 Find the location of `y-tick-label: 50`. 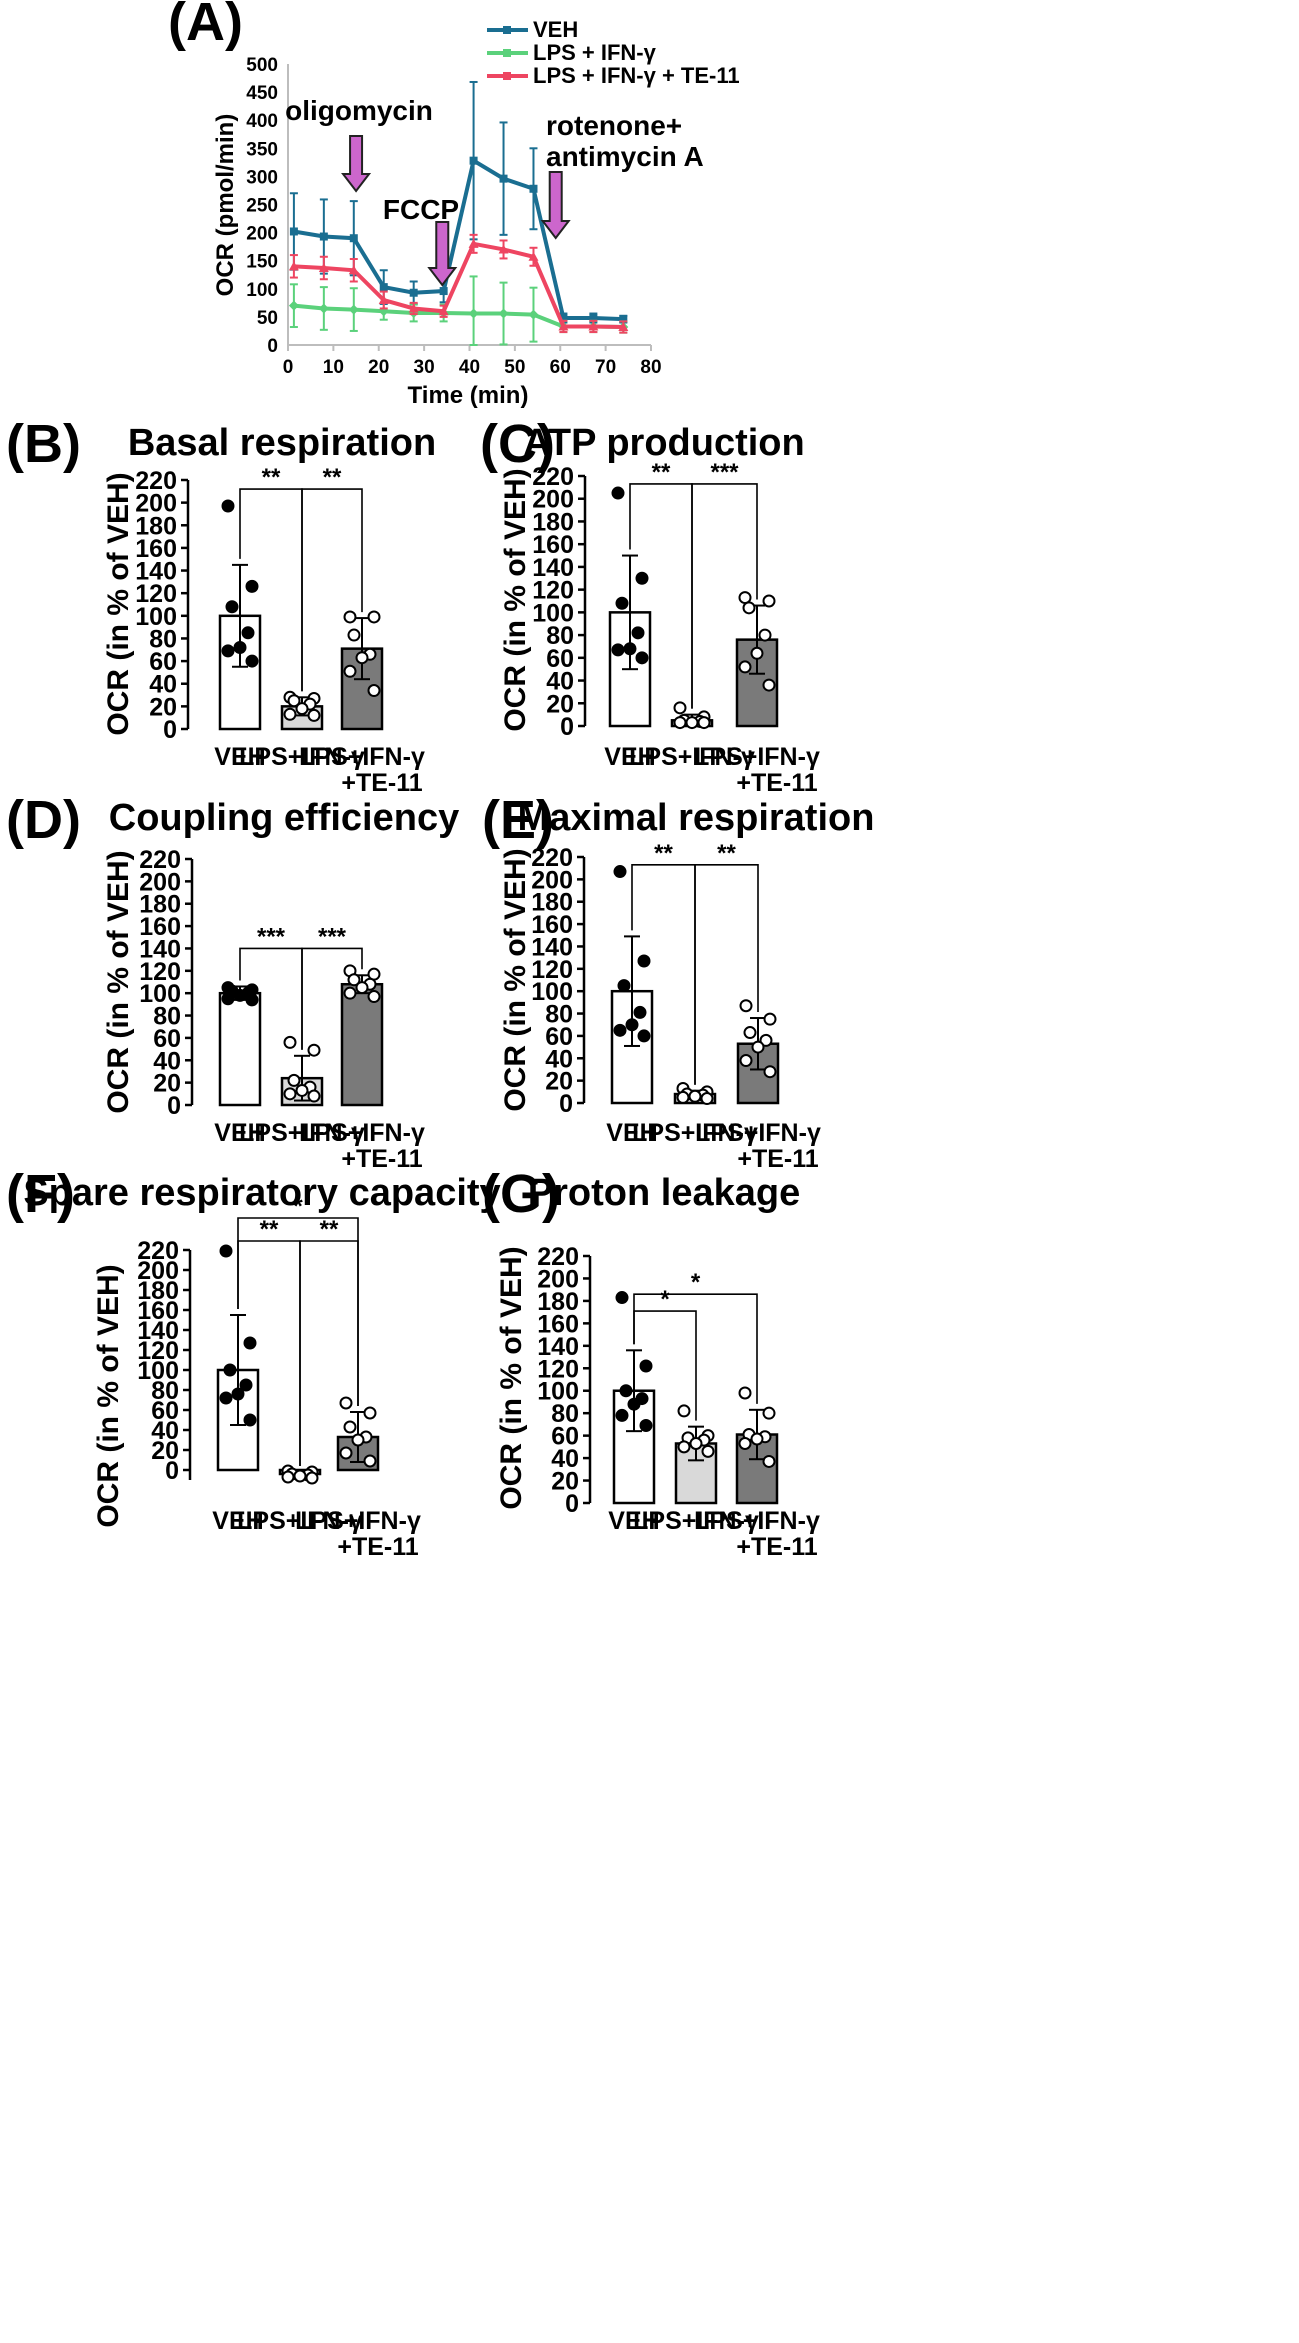

y-tick-label: 50 is located at coordinates (267, 318).